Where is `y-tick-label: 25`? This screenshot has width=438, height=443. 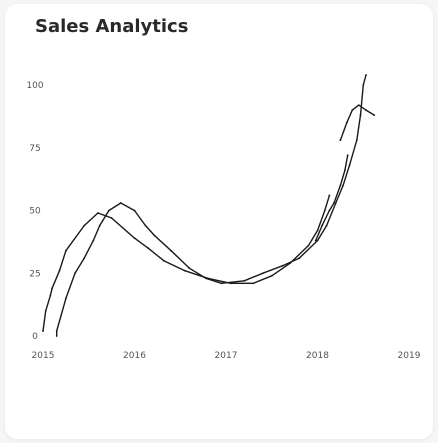
y-tick-label: 25 is located at coordinates (34, 274).